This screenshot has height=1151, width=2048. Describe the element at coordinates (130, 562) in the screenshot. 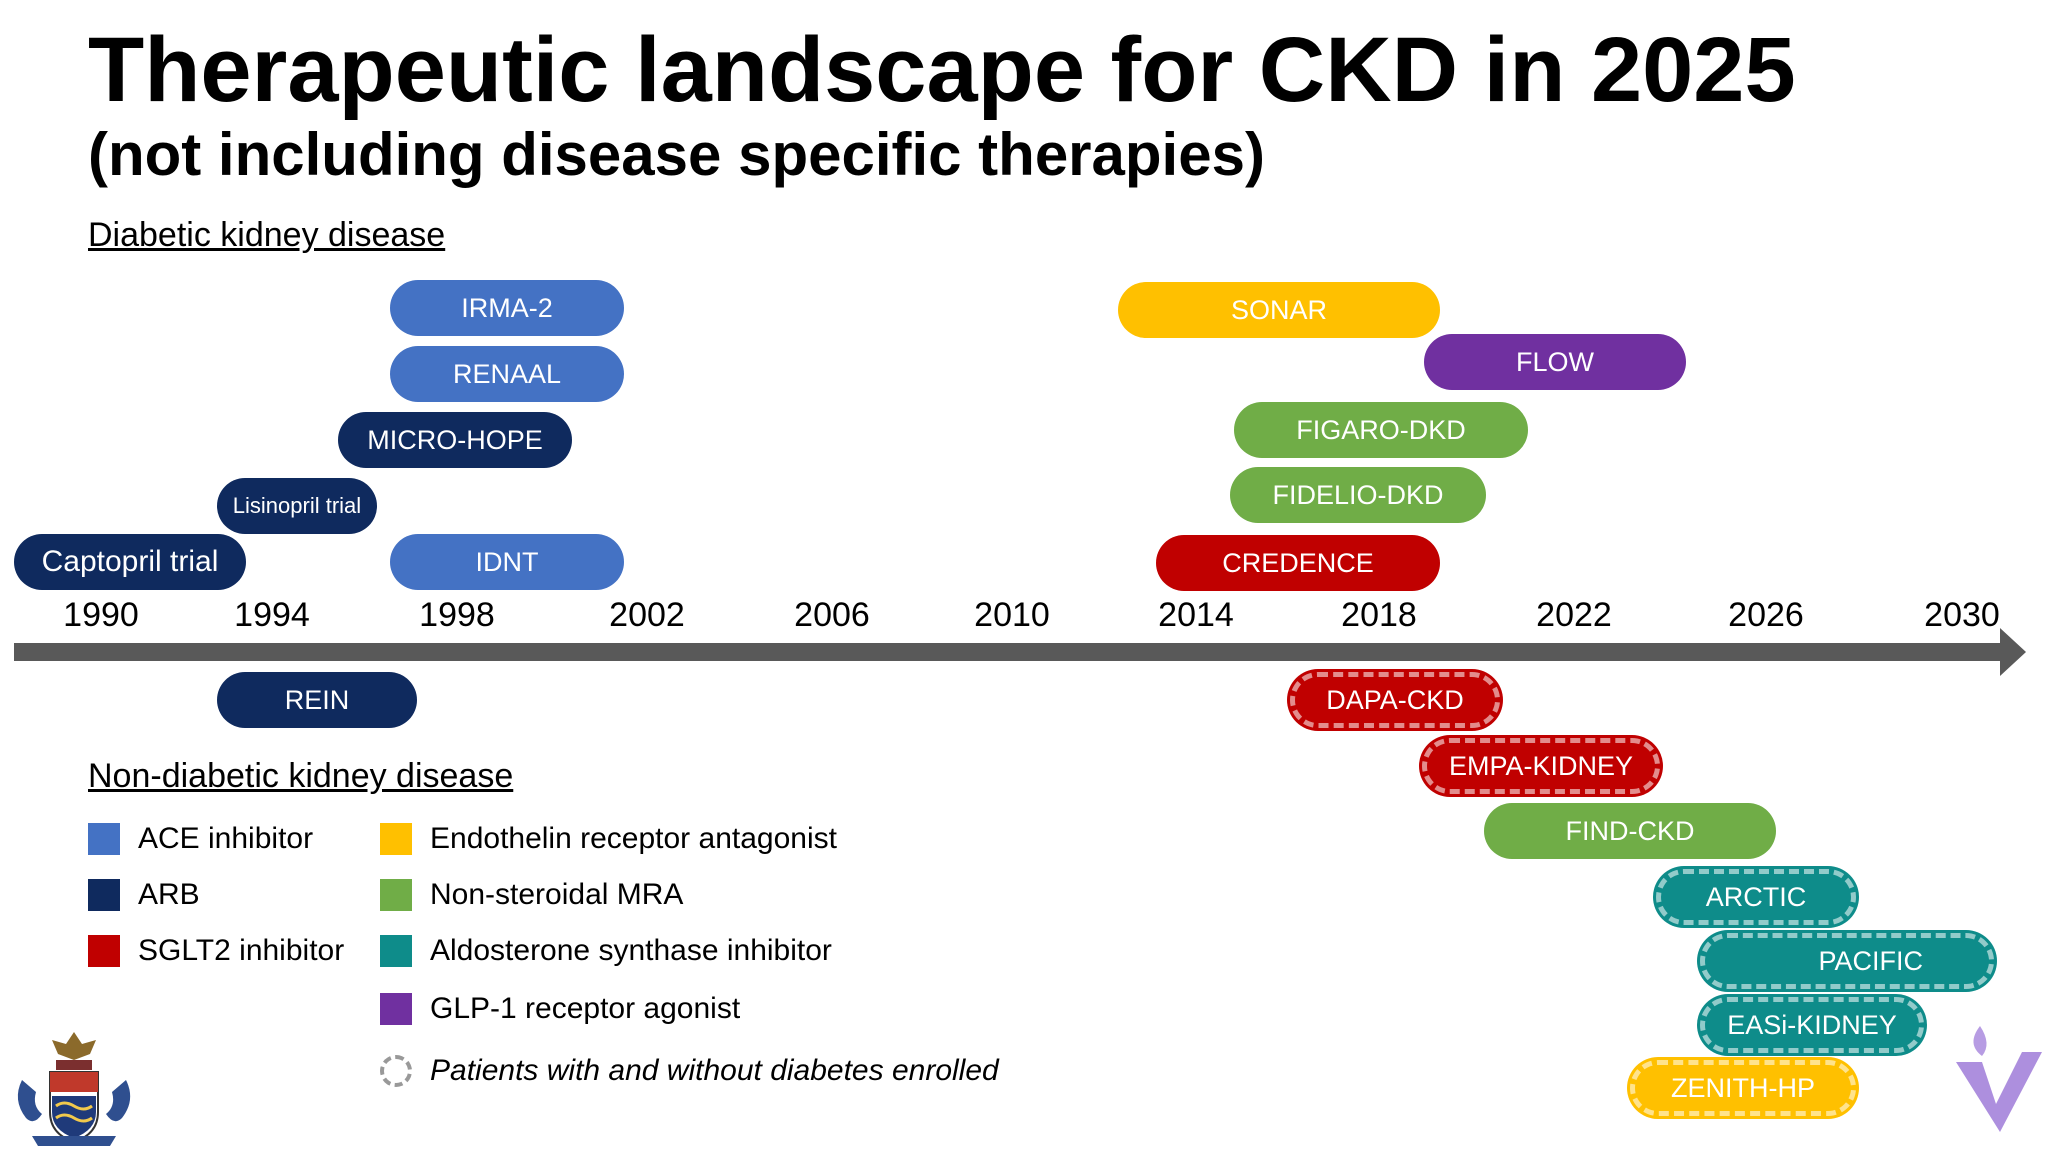

I see `trial-captopril: Captopril trial` at that location.